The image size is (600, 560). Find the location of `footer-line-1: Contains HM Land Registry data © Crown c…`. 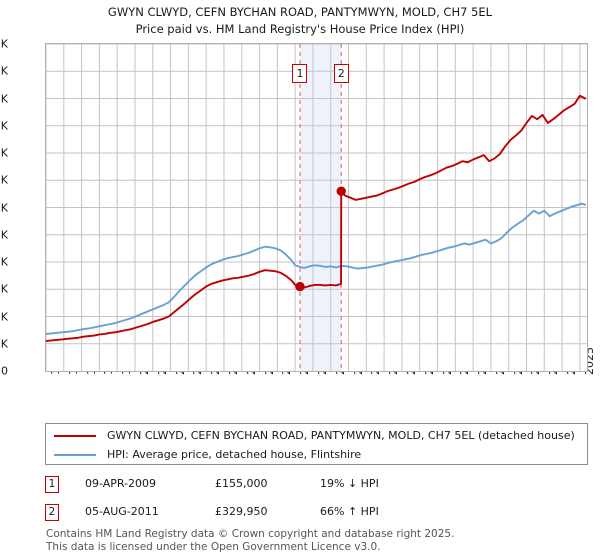

footer-line-1: Contains HM Land Registry data © Crown c… is located at coordinates (250, 534).